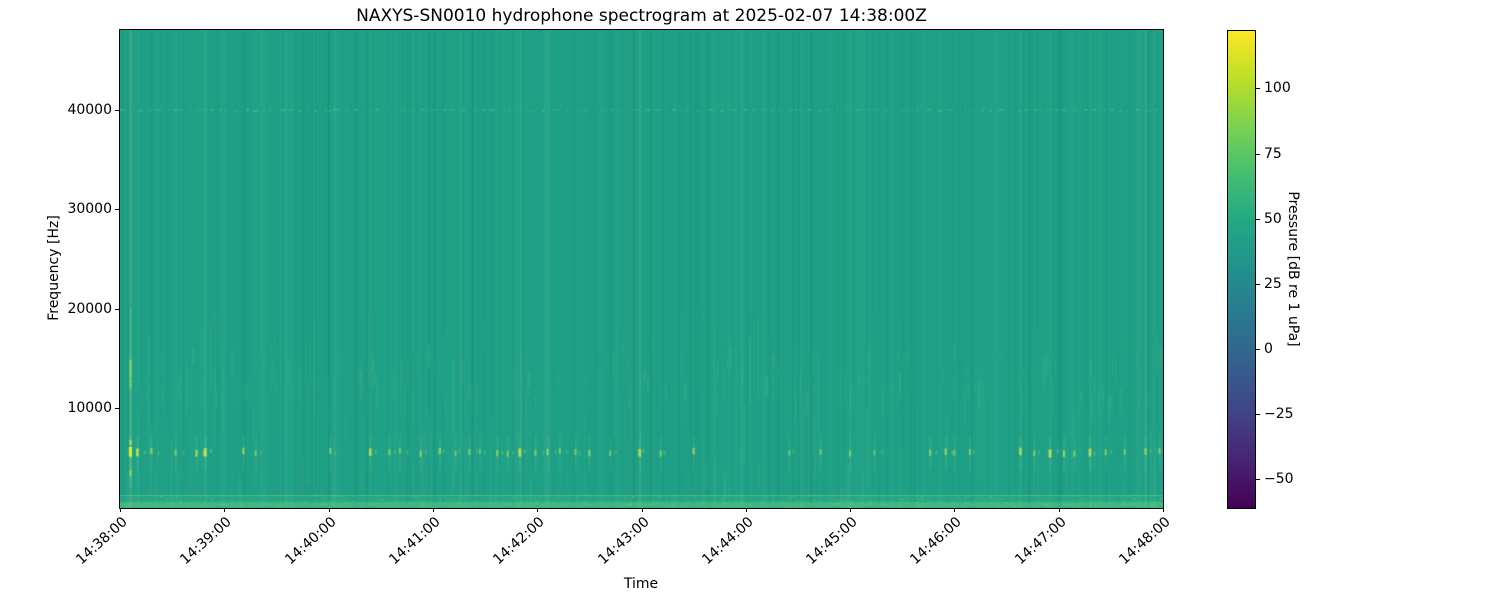  Describe the element at coordinates (415, 541) in the screenshot. I see `x-tick-label: 14:41:00` at that location.